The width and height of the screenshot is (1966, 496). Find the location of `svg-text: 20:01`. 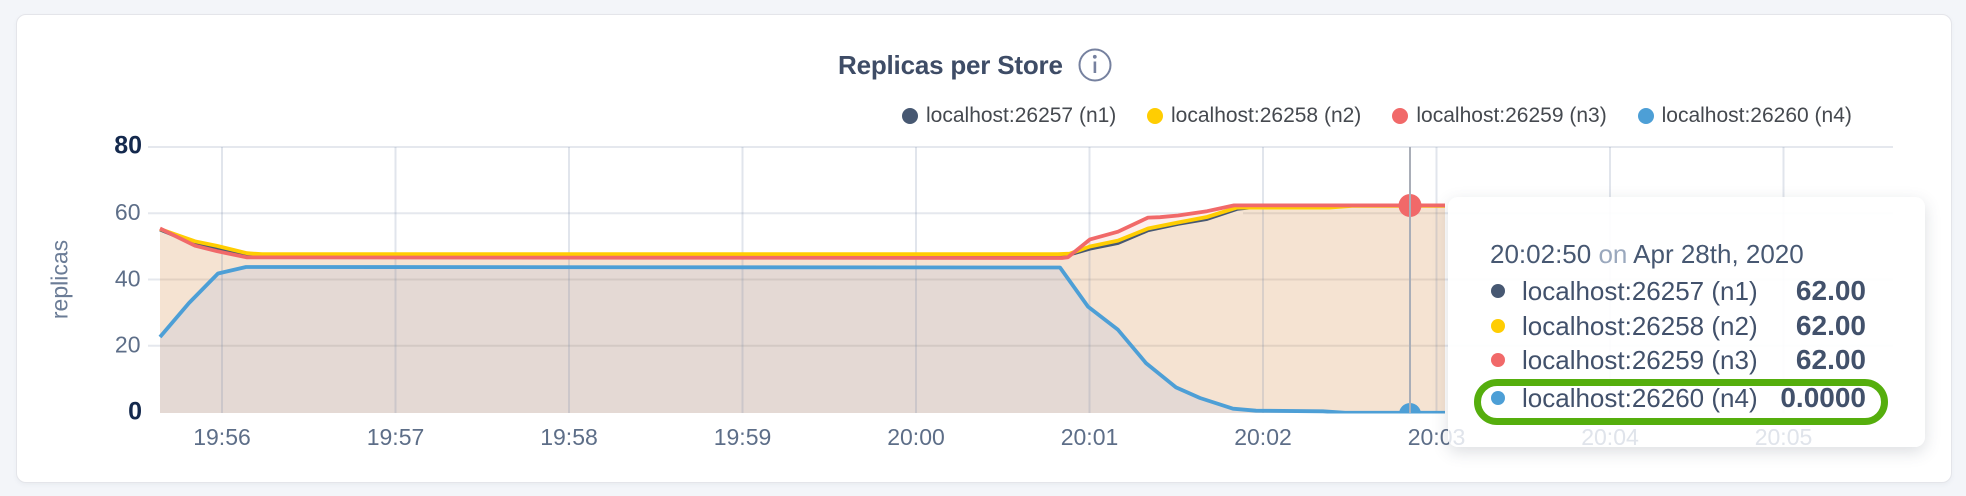

svg-text: 20:01 is located at coordinates (1090, 437).